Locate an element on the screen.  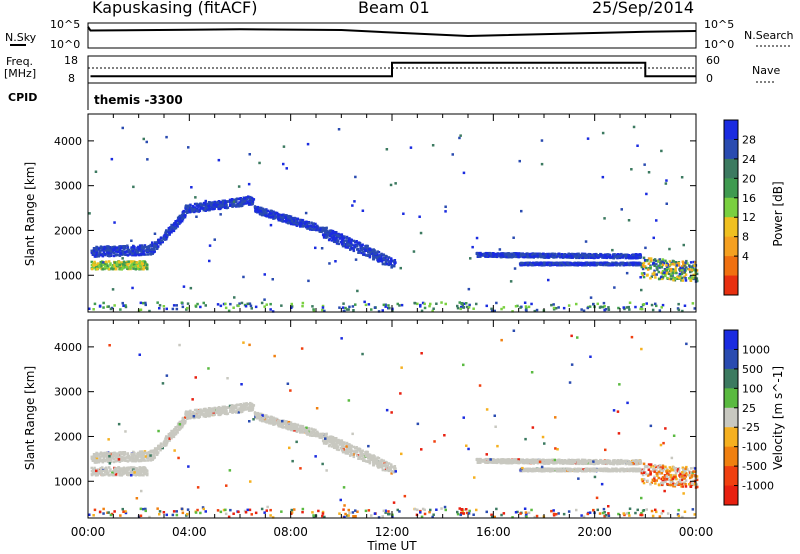
colorbar-tick-label: 4 is located at coordinates (745, 256).